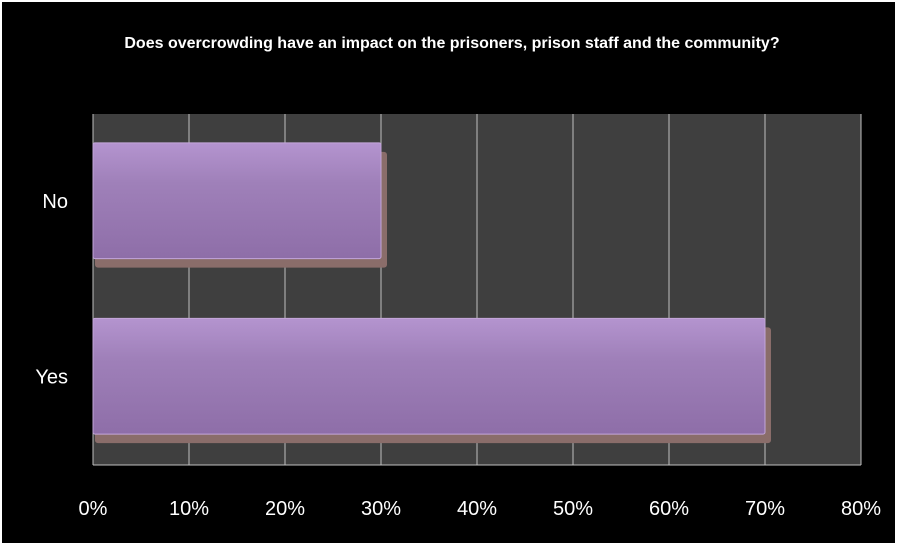 The height and width of the screenshot is (546, 898). What do you see at coordinates (477, 509) in the screenshot?
I see `x-tick-label: 40%` at bounding box center [477, 509].